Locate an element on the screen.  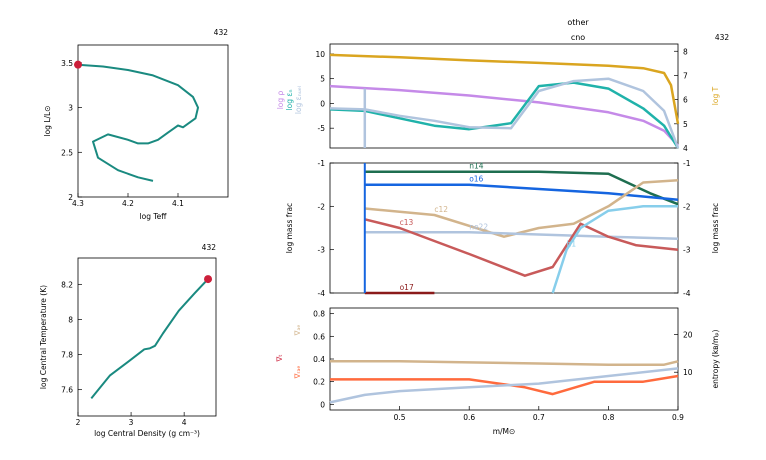
abundance-y2-tick-label: -3 is located at coordinates (687, 250).